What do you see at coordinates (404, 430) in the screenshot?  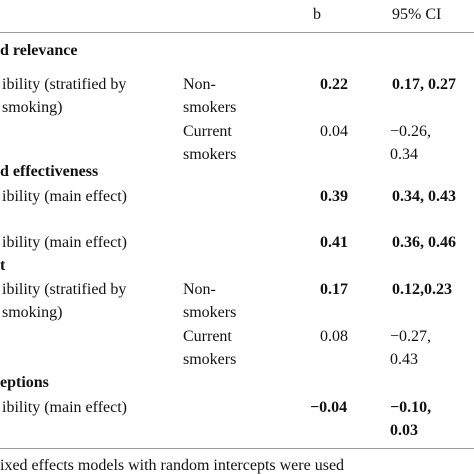 I see `ci-value: 0.03` at bounding box center [404, 430].